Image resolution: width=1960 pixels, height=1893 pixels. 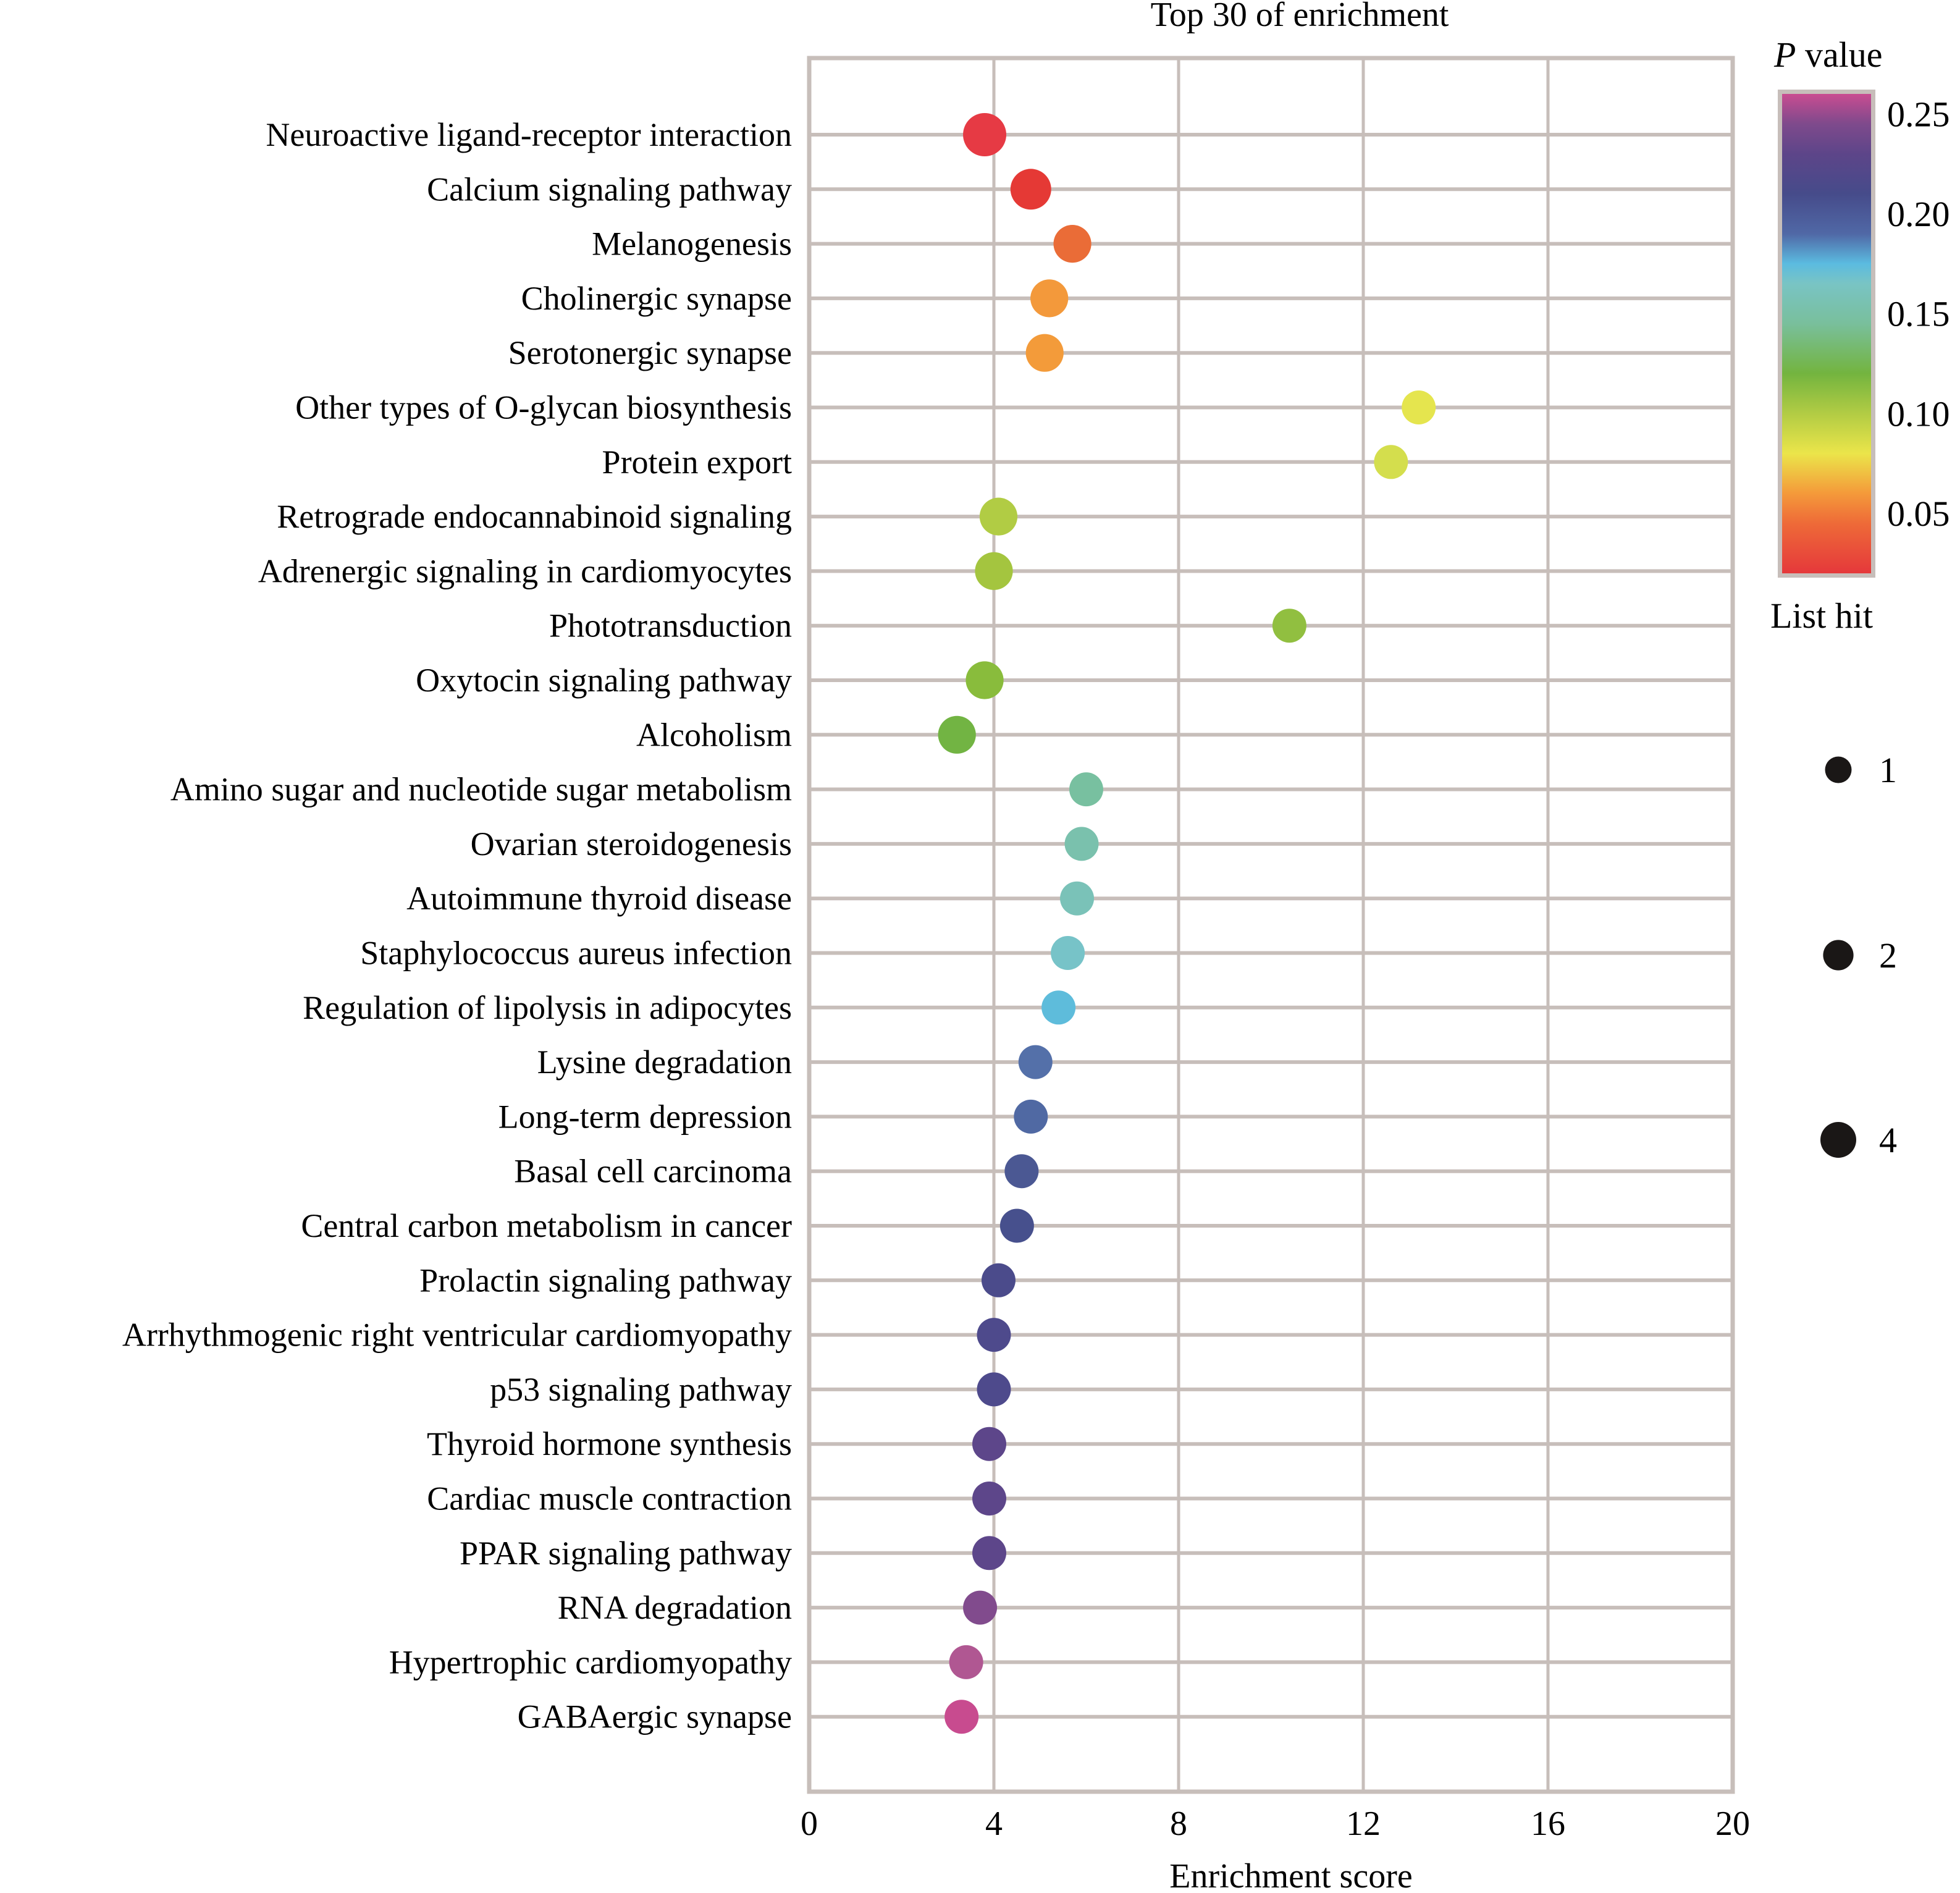 What do you see at coordinates (605, 1280) in the screenshot?
I see `y-tick-label: Prolactin signaling pathway` at bounding box center [605, 1280].